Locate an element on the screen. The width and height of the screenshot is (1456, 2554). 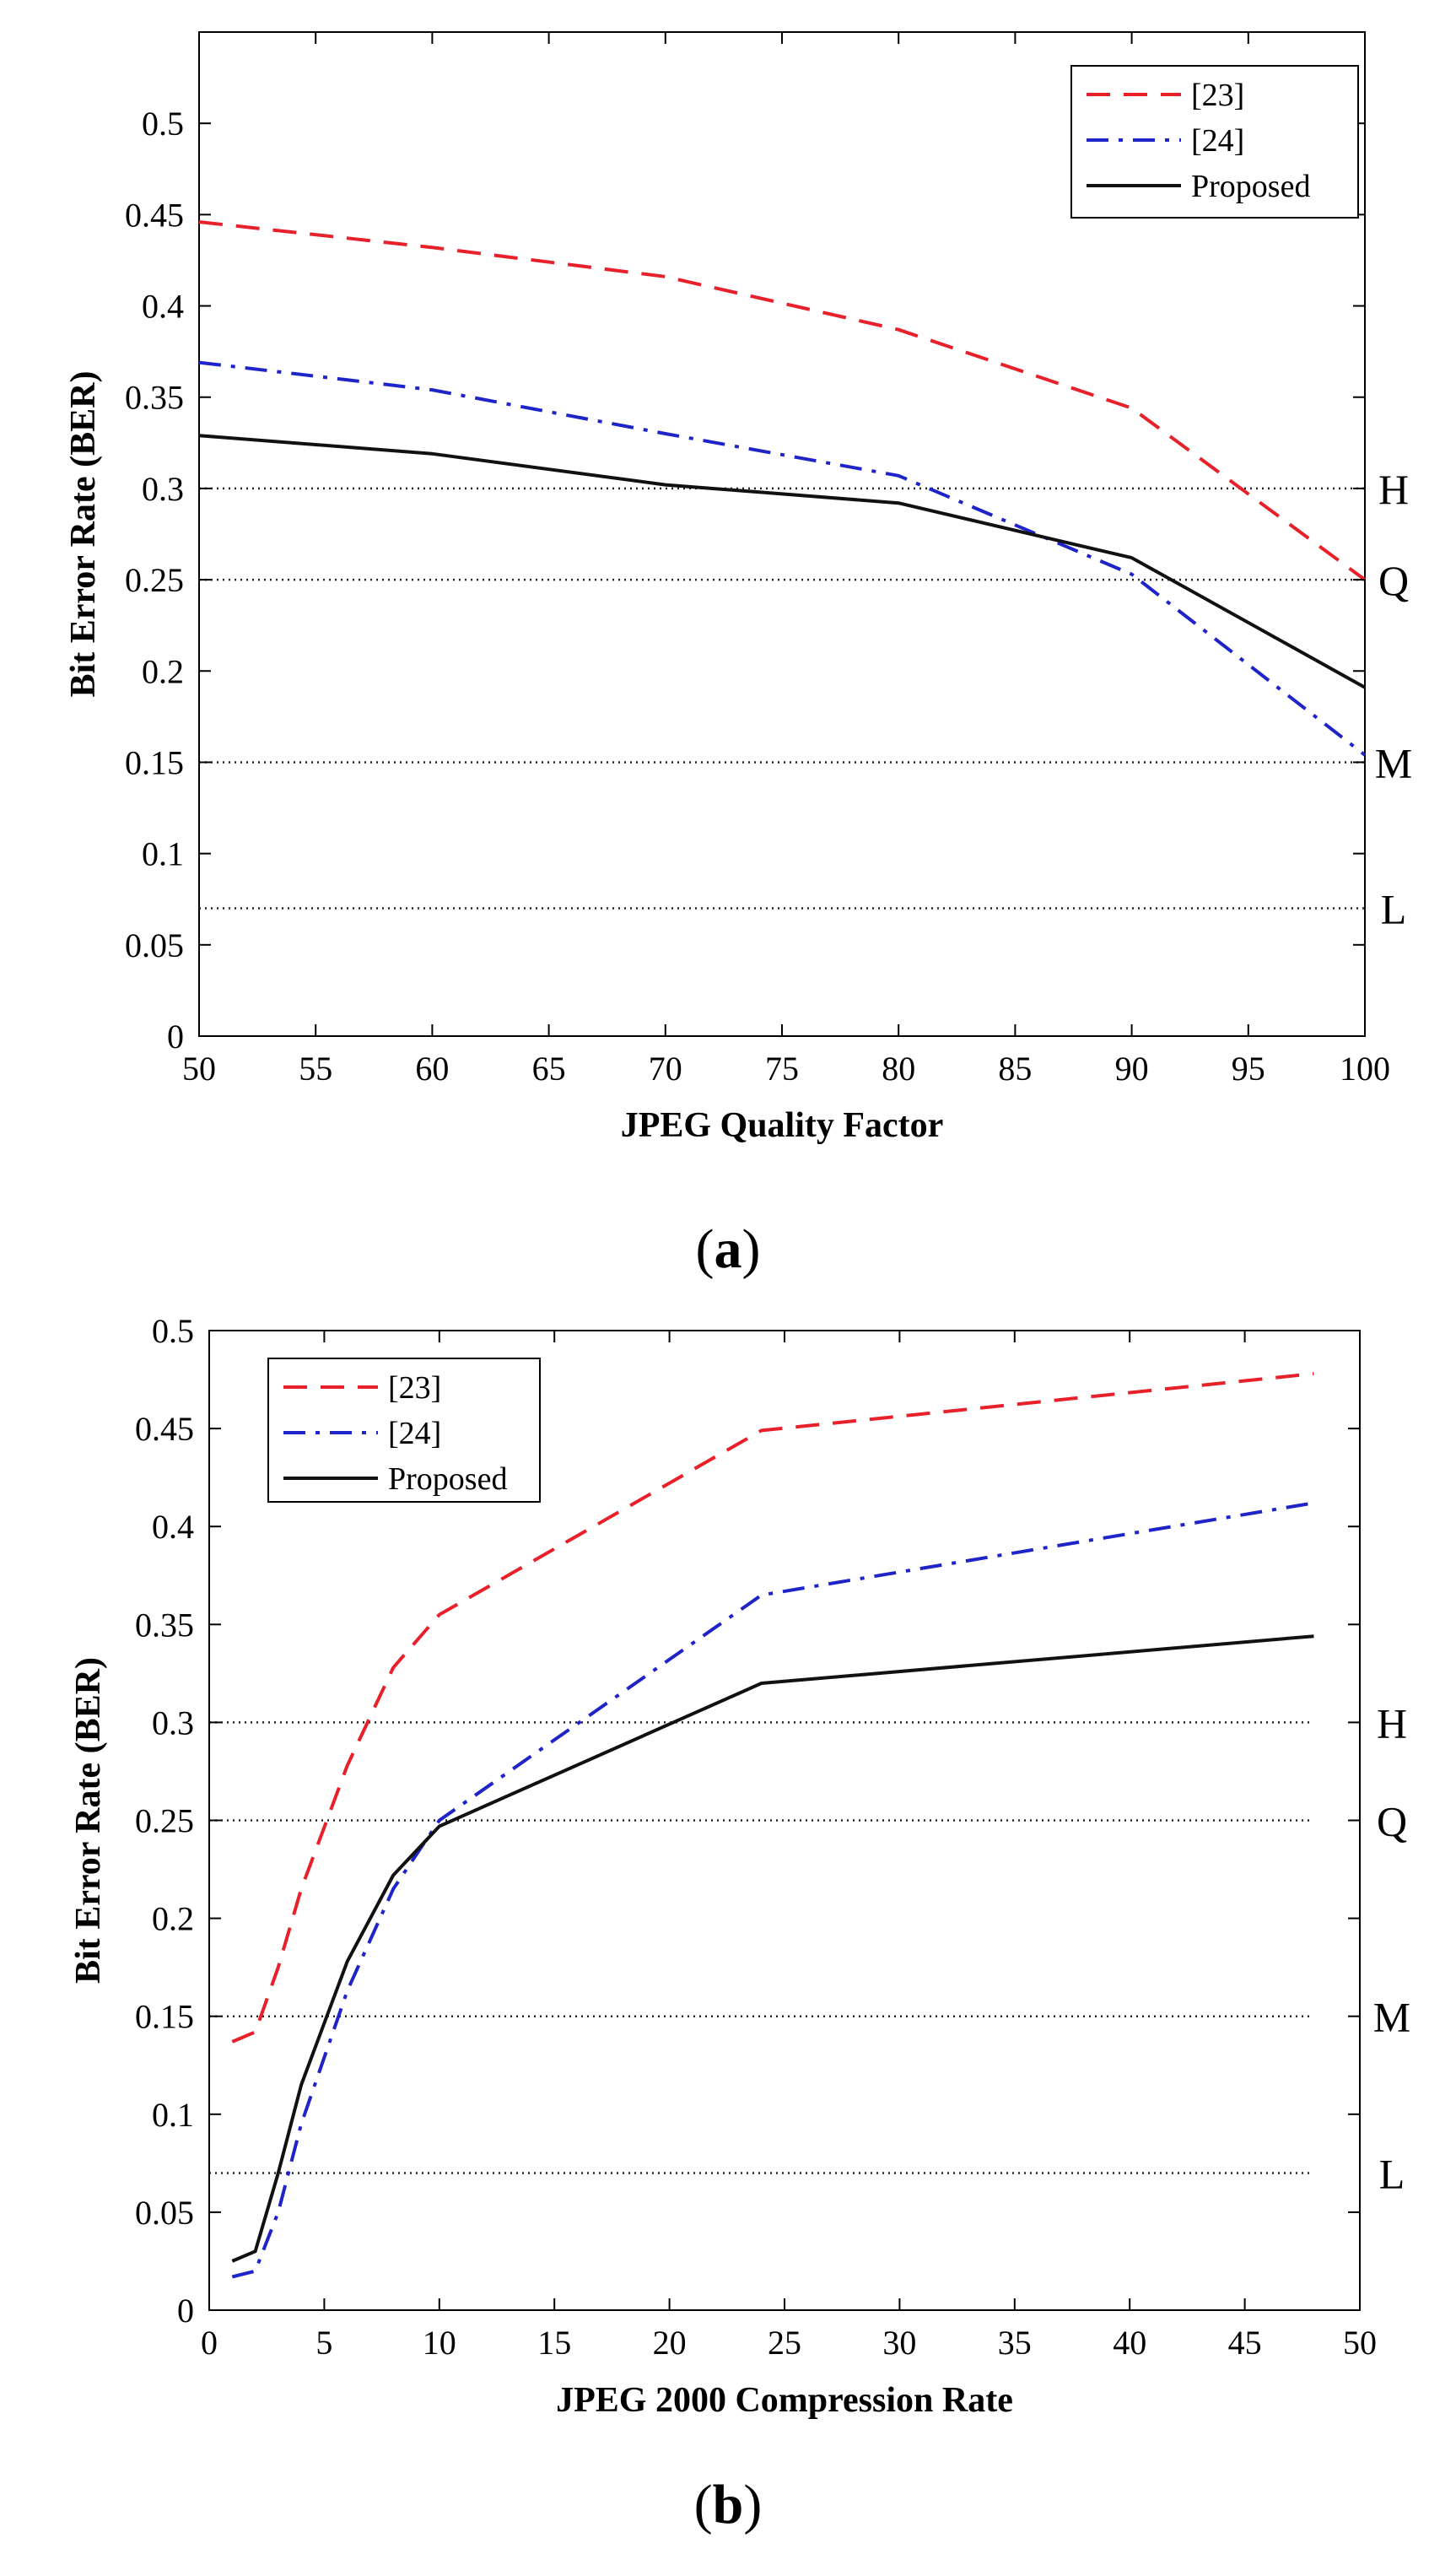
chart-b-y-tick-label: 0.4 is located at coordinates (173, 1527).